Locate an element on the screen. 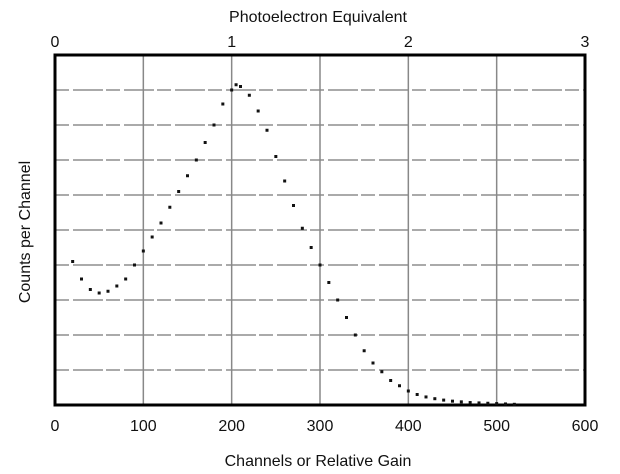 The width and height of the screenshot is (620, 474). x2-tick-label: 1 is located at coordinates (231, 42).